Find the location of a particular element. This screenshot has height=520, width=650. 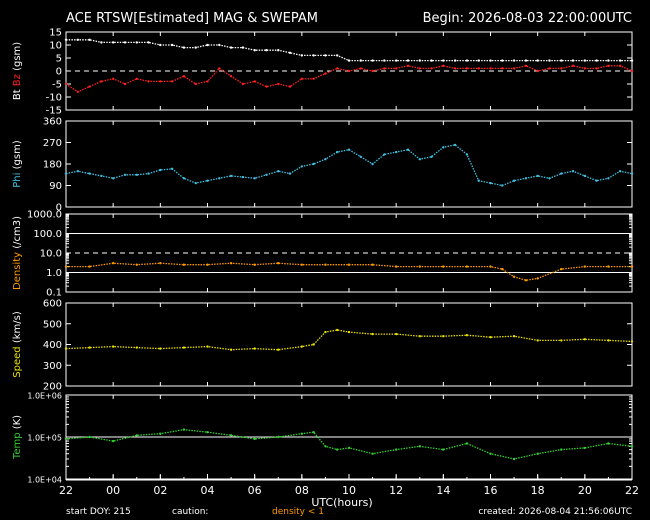

x-tick-label: 22 is located at coordinates (66, 490).